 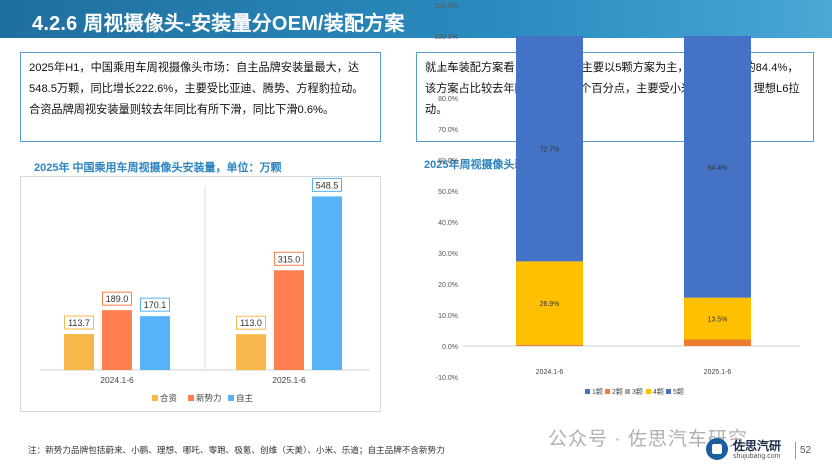 What do you see at coordinates (448, 316) in the screenshot?
I see `y-tick-label: 10.0%` at bounding box center [448, 316].